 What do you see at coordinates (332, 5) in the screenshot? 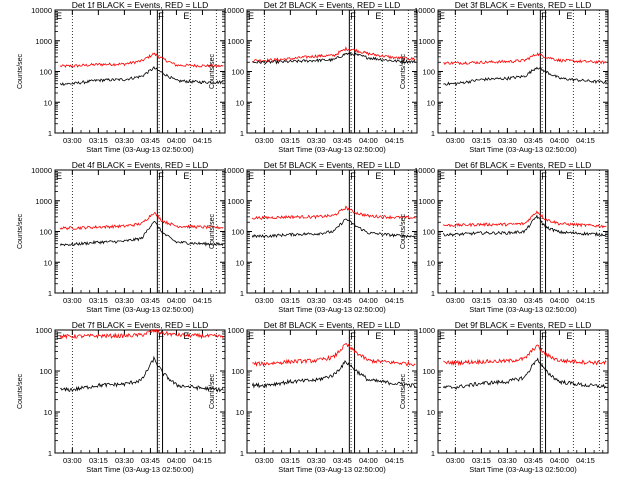
I see `chart-title: Det 2f BLACK = Events, RED = LLD` at bounding box center [332, 5].